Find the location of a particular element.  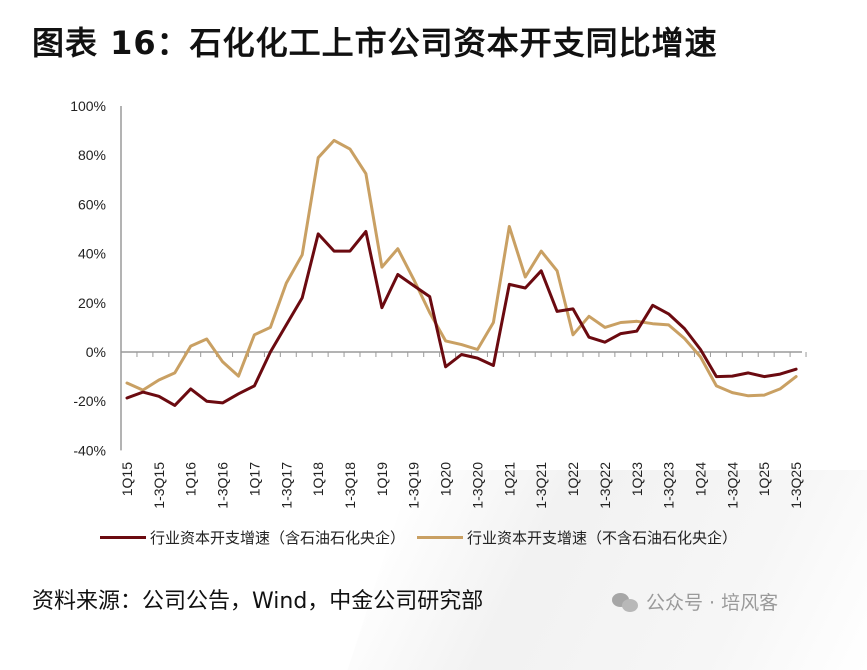

x-tick-label: 1-3Q21 is located at coordinates (541, 485).